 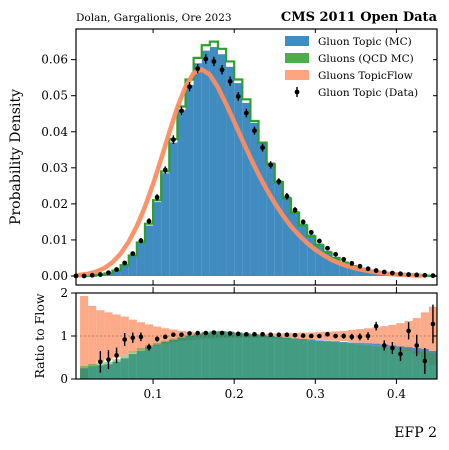 What do you see at coordinates (365, 42) in the screenshot?
I see `legend-label: Gluon Topic (MC)` at bounding box center [365, 42].